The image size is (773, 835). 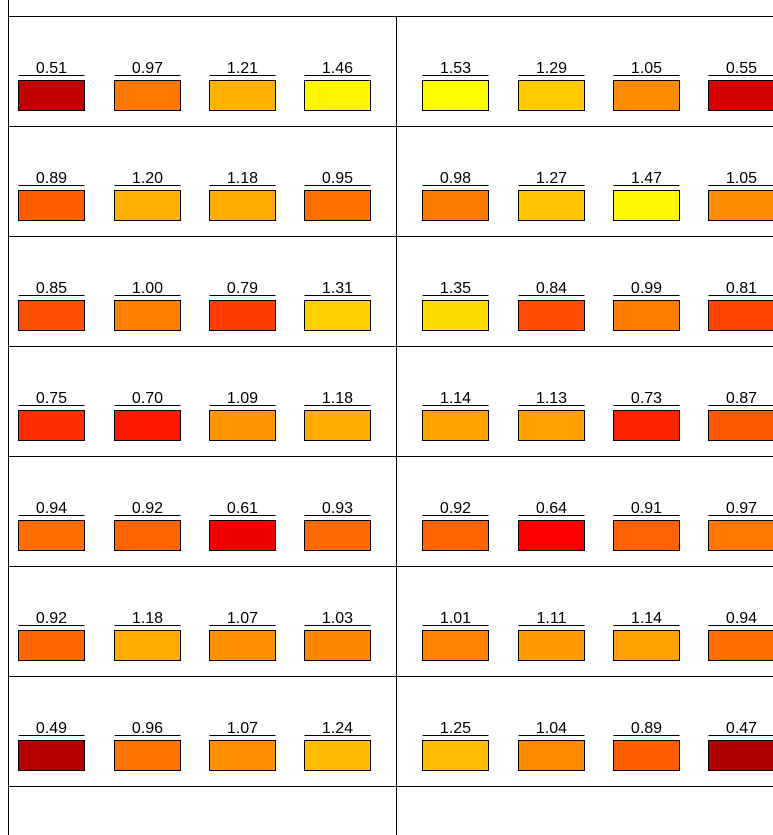 What do you see at coordinates (51, 728) in the screenshot?
I see `value-label: 0.49` at bounding box center [51, 728].